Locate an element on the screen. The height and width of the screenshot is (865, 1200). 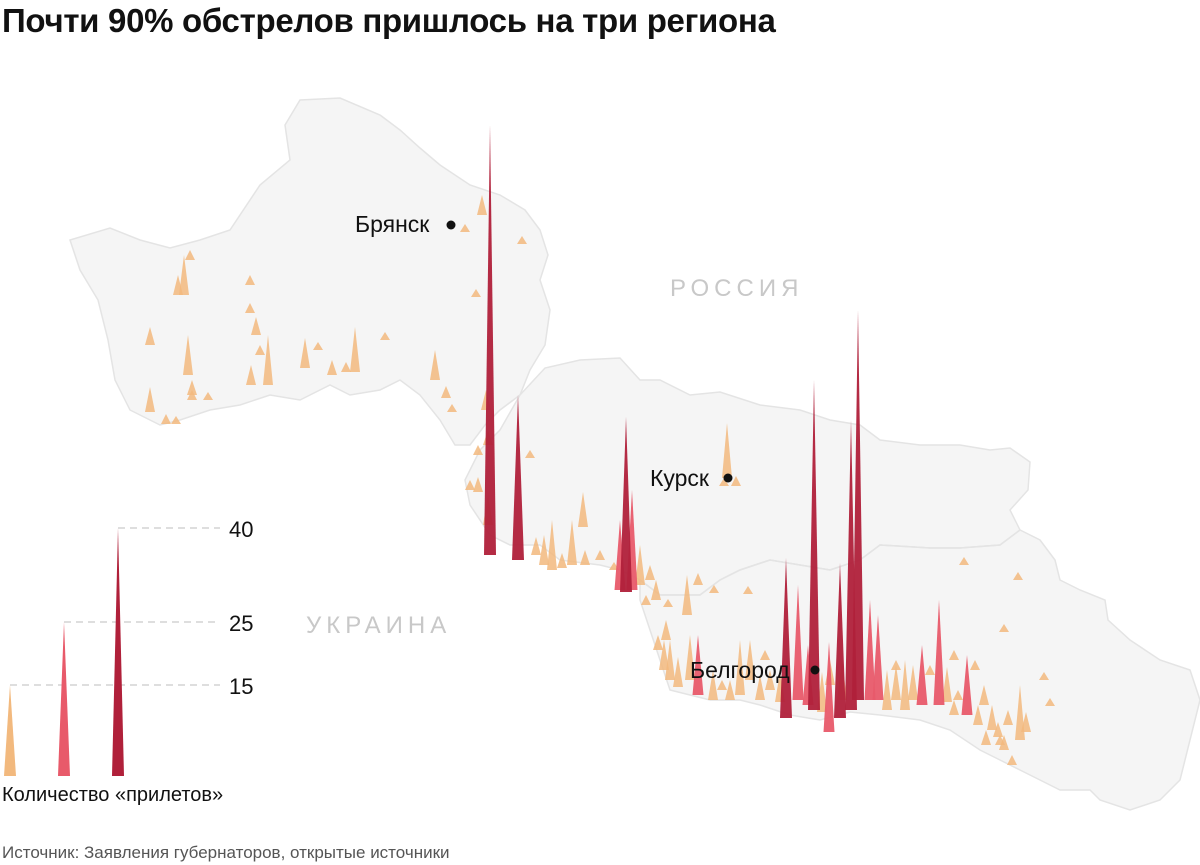
city-label-kursk: Курск is located at coordinates (680, 478).